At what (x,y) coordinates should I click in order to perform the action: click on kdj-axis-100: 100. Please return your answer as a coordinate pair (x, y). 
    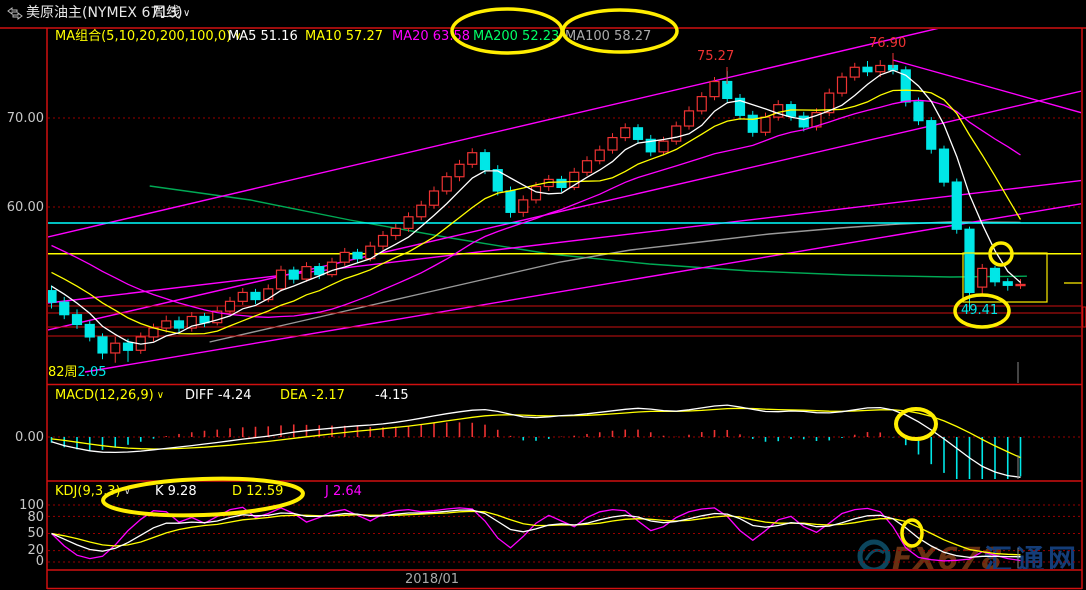
    Looking at the image, I should click on (31, 505).